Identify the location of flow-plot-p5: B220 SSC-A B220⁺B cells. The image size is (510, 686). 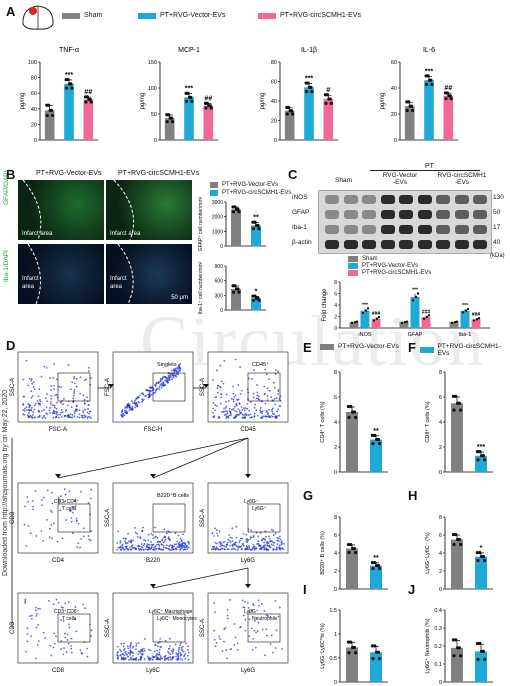
(149, 523).